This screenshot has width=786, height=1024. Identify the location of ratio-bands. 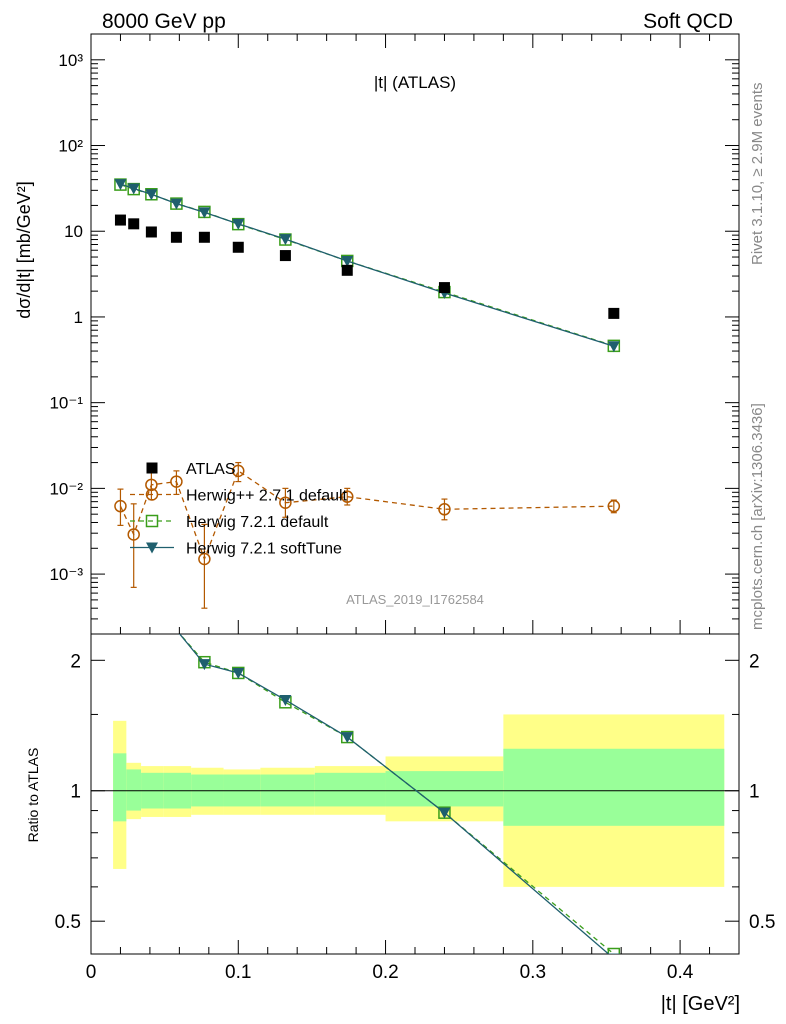
(415, 800).